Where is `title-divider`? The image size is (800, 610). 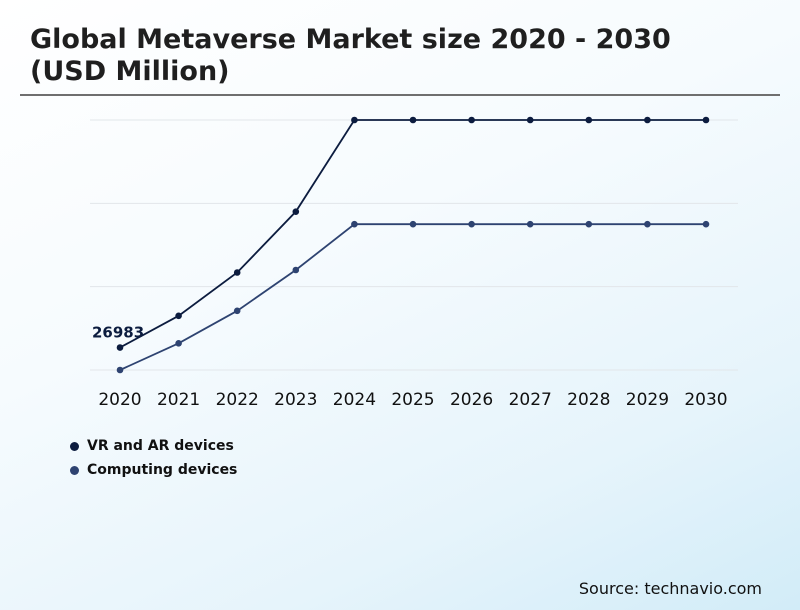 title-divider is located at coordinates (400, 95).